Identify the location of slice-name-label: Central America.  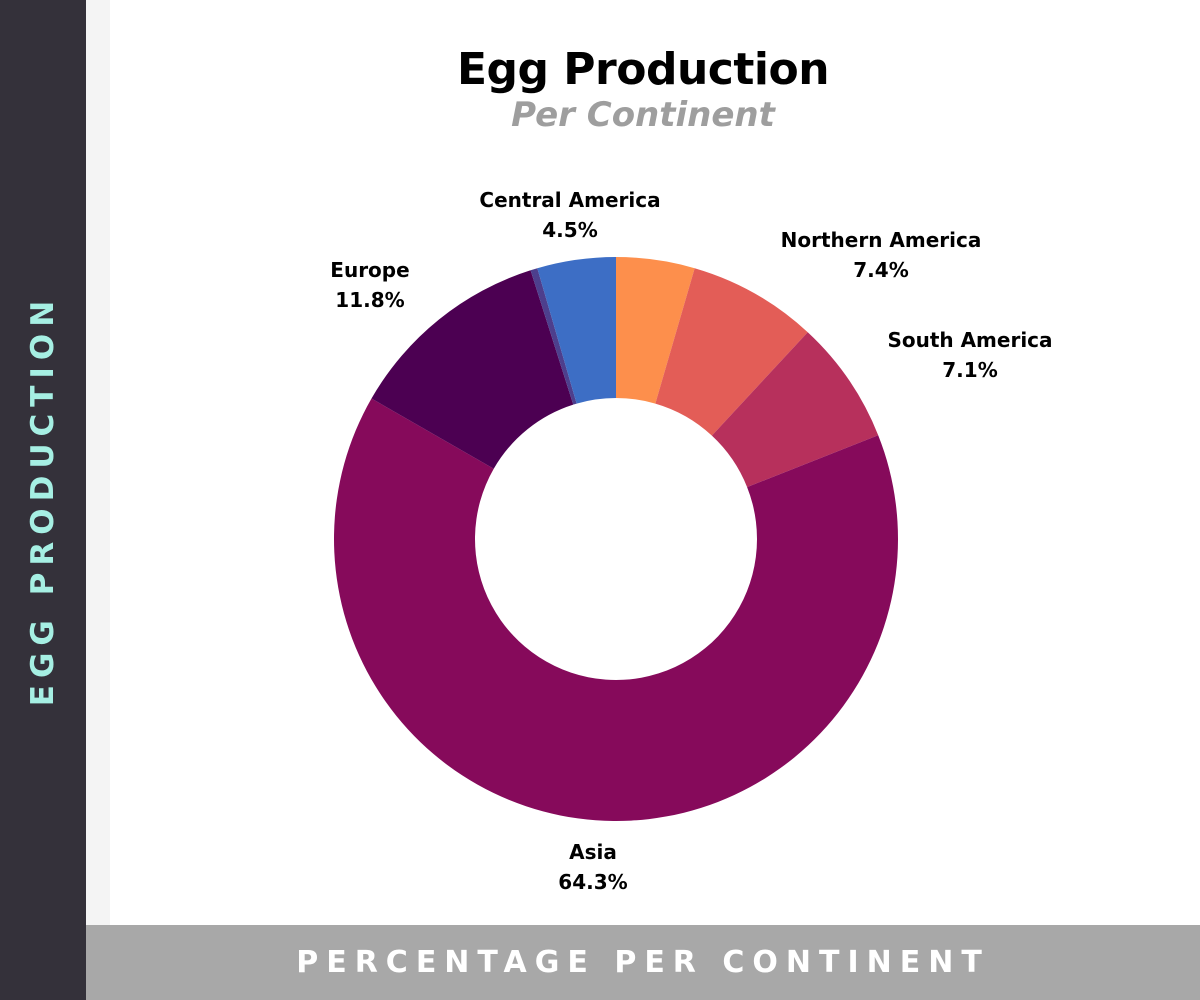
(570, 200).